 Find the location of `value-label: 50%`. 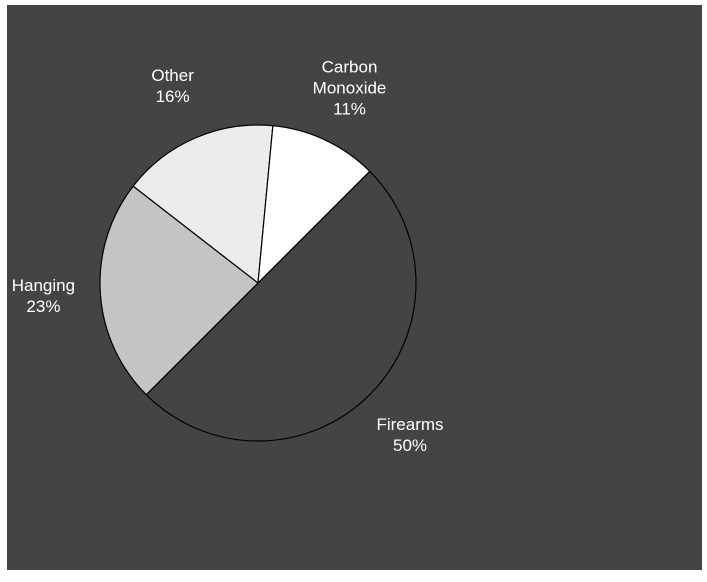

value-label: 50% is located at coordinates (410, 446).